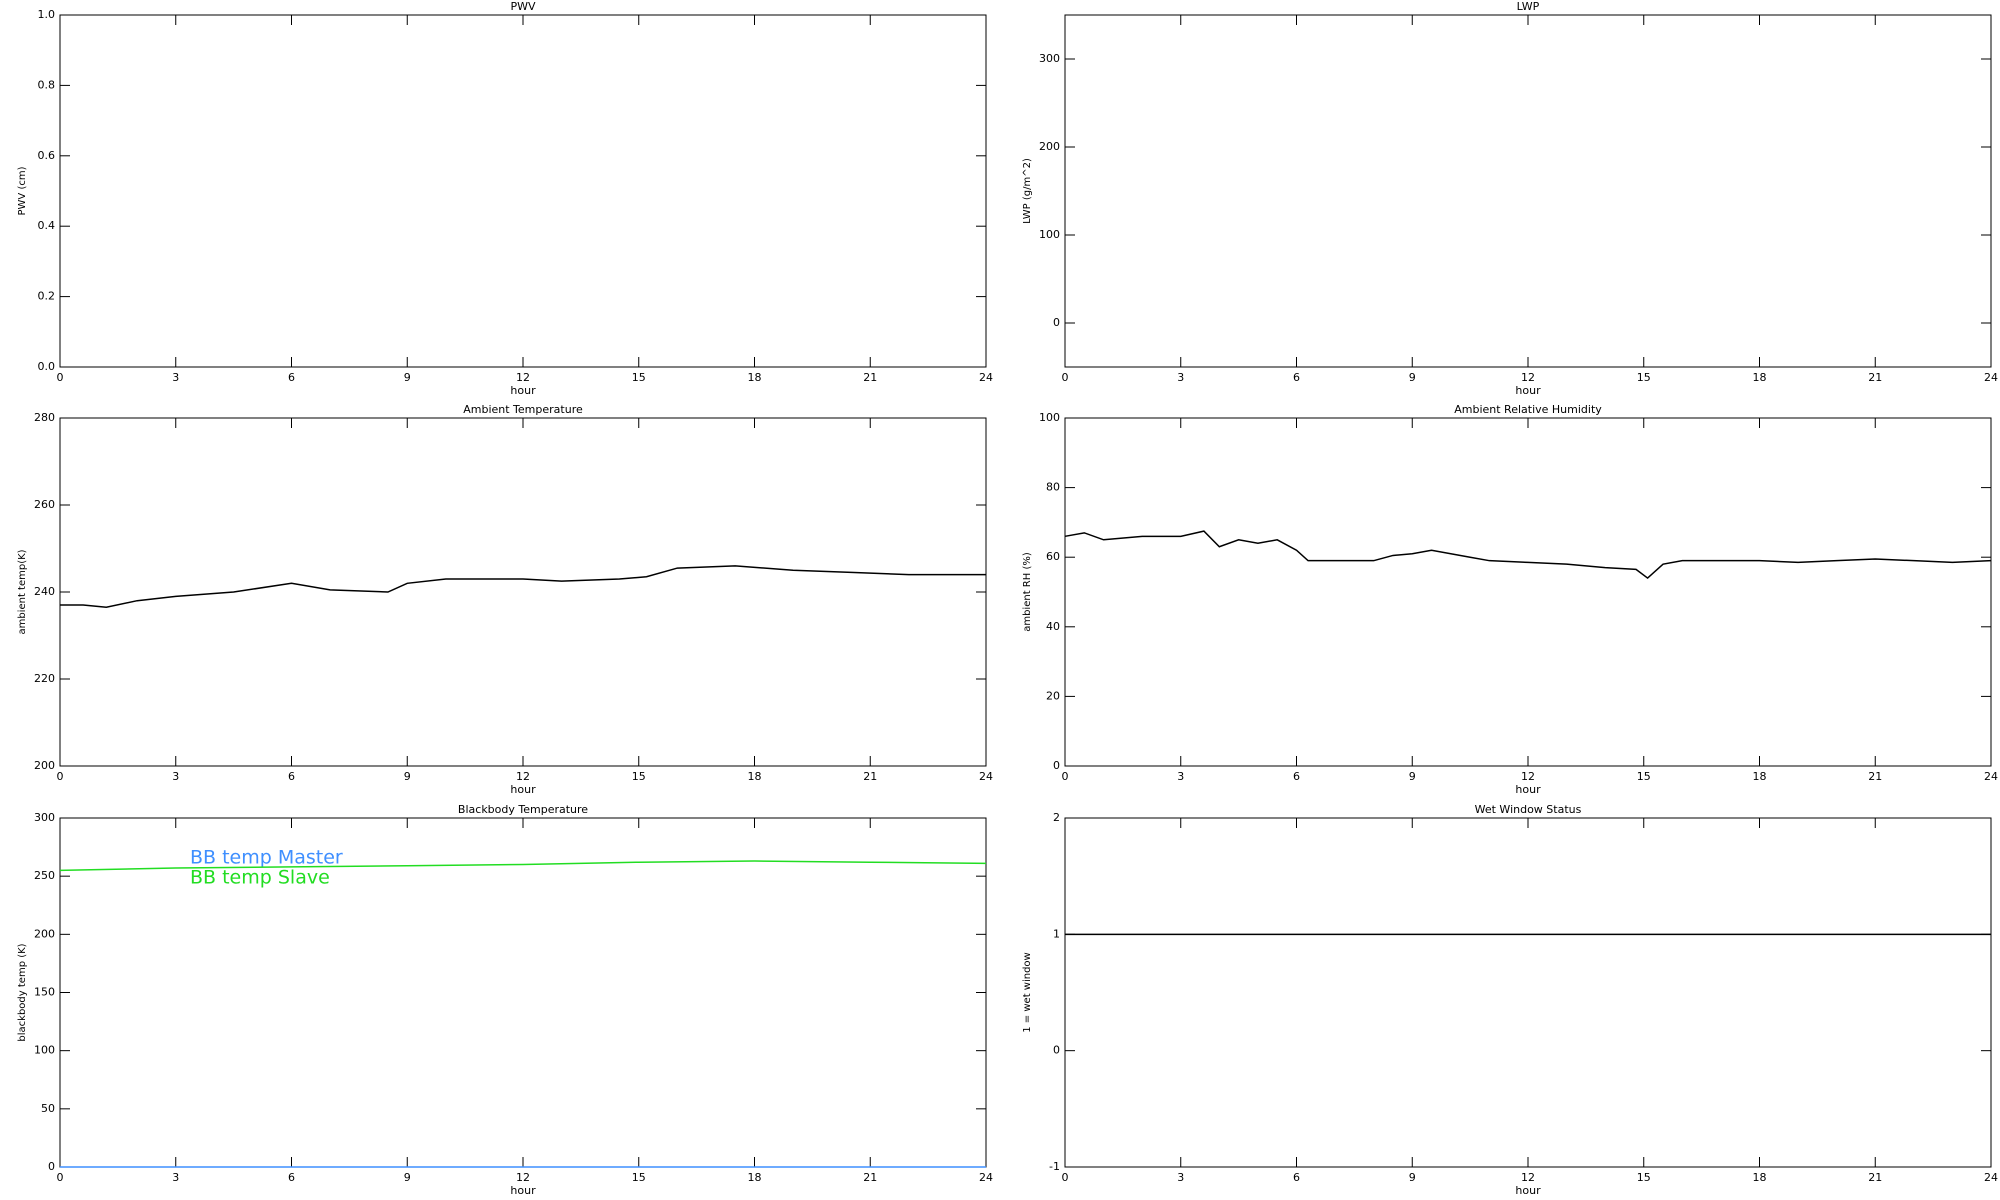  Describe the element at coordinates (266, 858) in the screenshot. I see `legend-entry: BB temp Master` at that location.